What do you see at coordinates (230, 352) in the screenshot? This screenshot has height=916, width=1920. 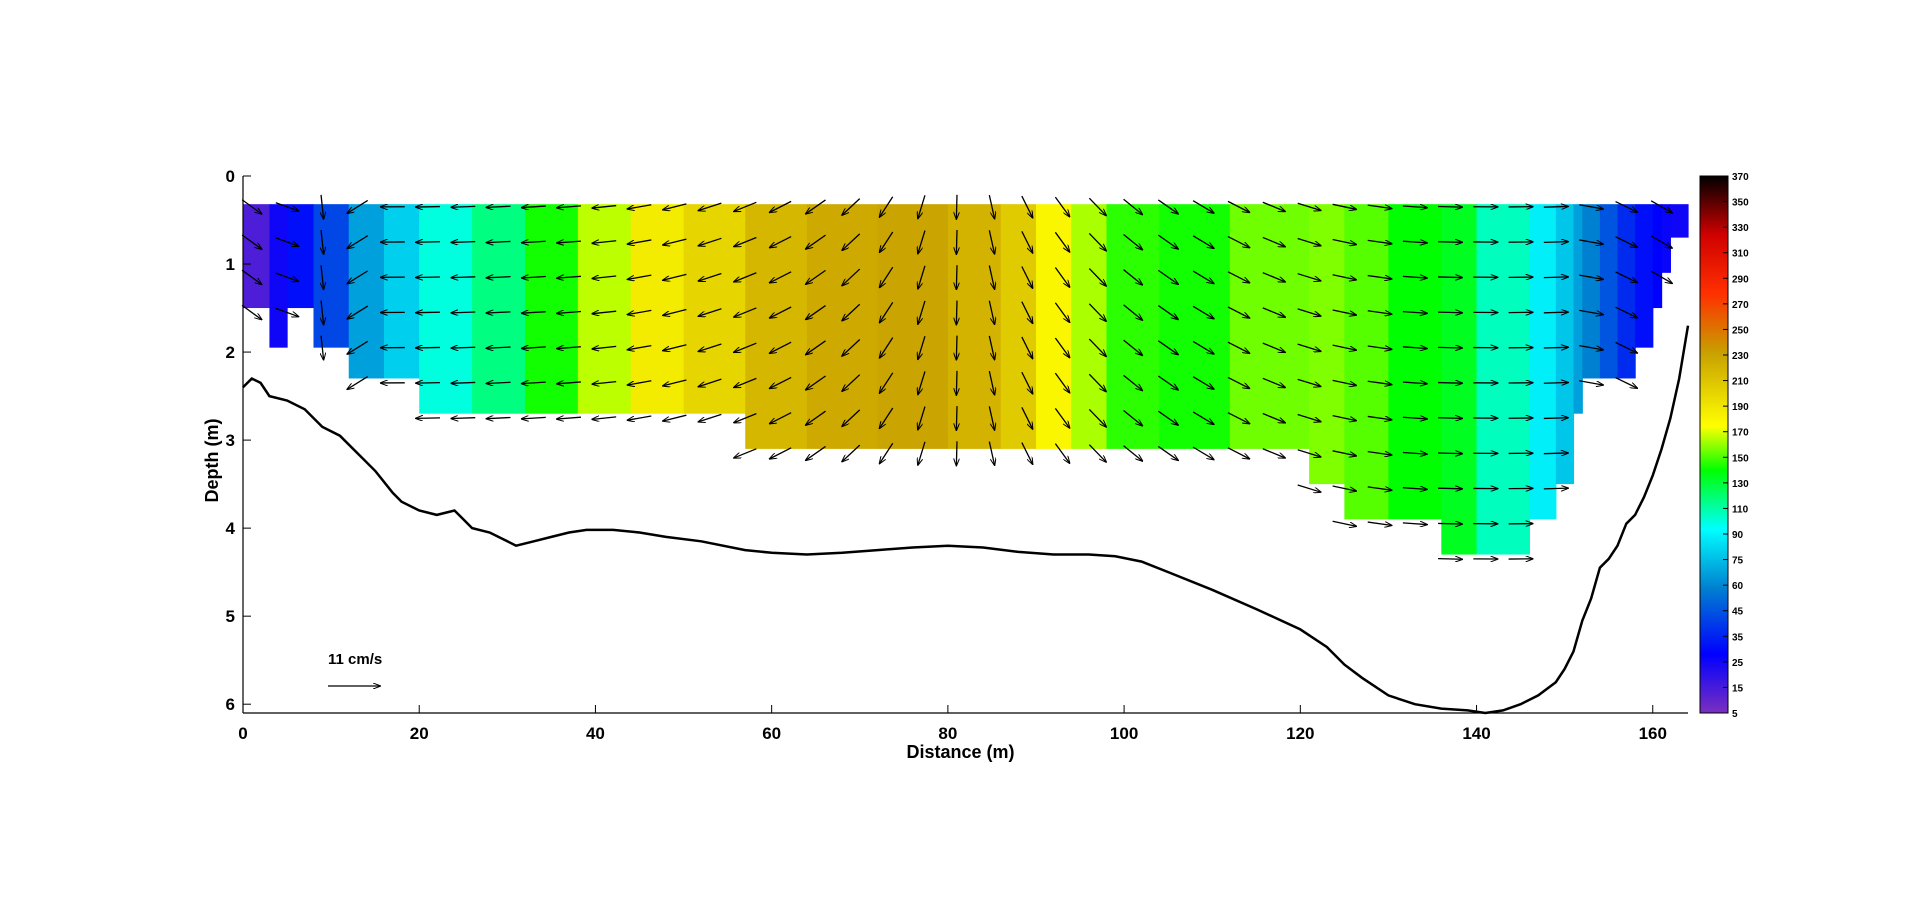 I see `y-tick-label: 2` at bounding box center [230, 352].